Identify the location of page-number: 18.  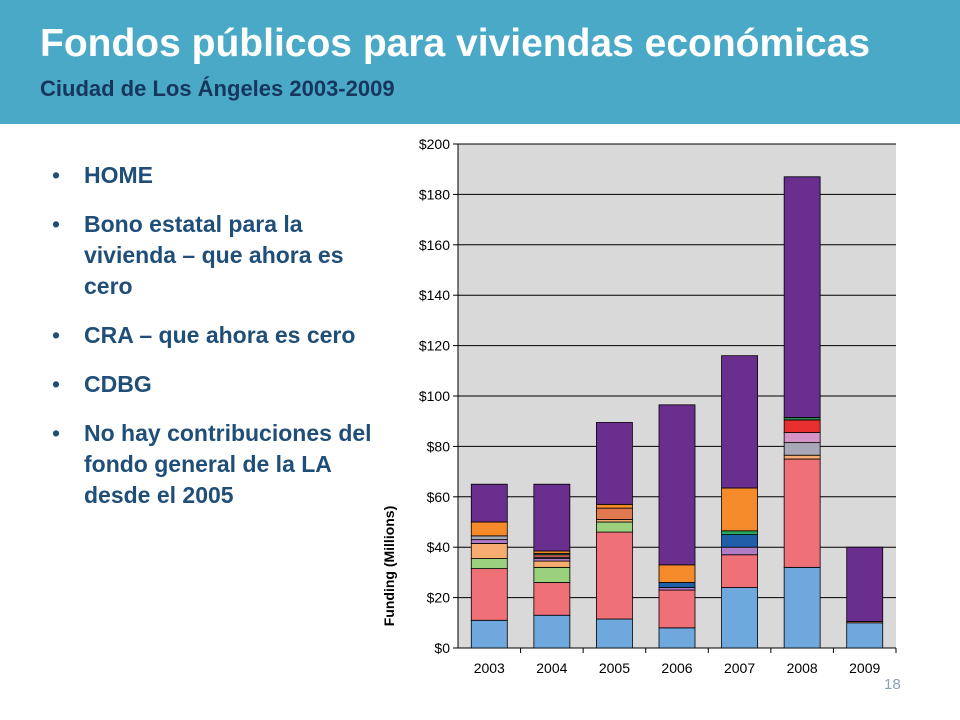
(892, 684).